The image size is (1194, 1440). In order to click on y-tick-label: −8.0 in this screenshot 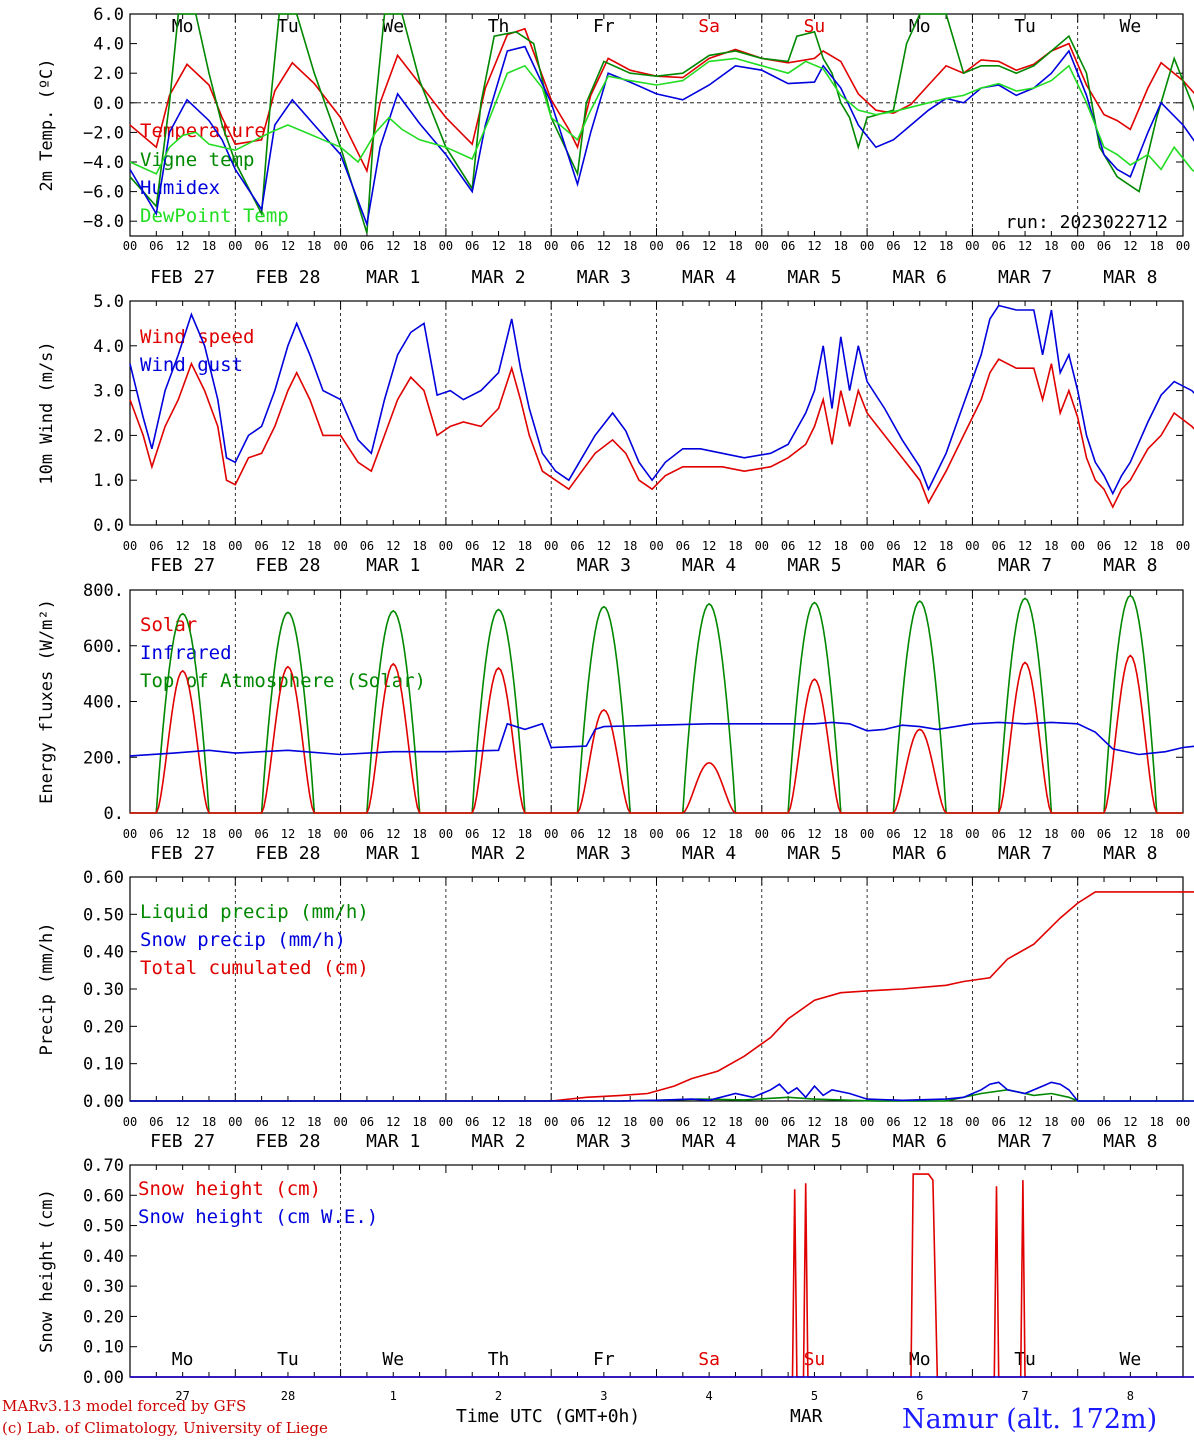, I will do `click(103, 222)`.